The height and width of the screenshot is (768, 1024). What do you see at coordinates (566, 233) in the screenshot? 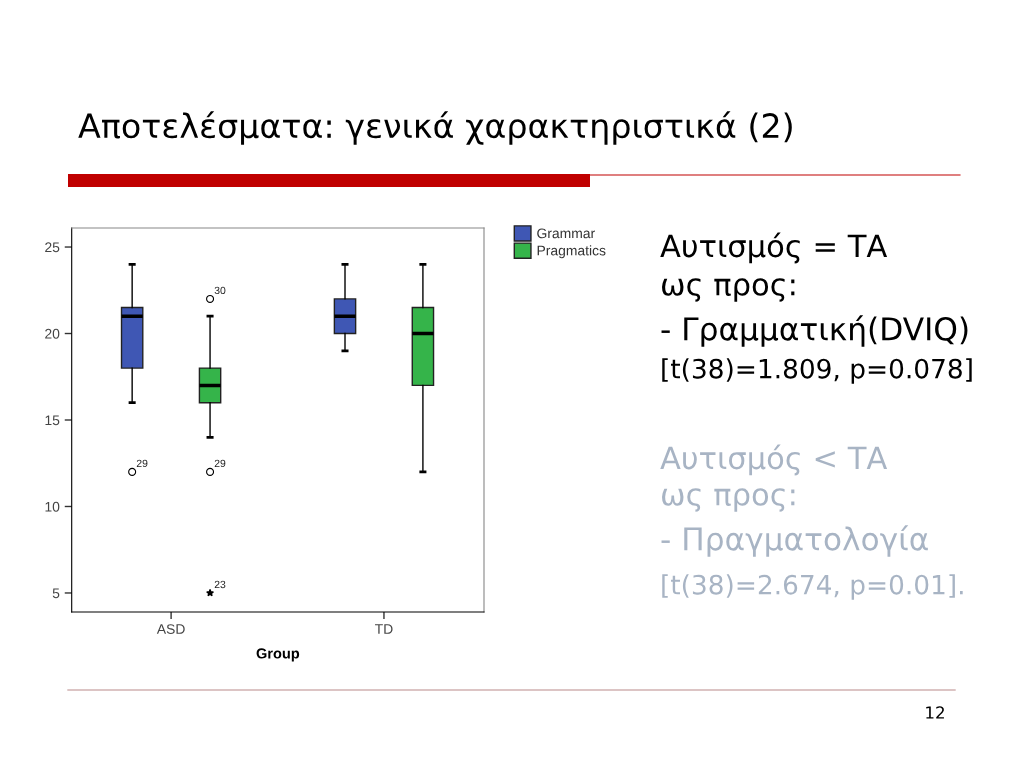
I see `legend-label: Grammar` at bounding box center [566, 233].